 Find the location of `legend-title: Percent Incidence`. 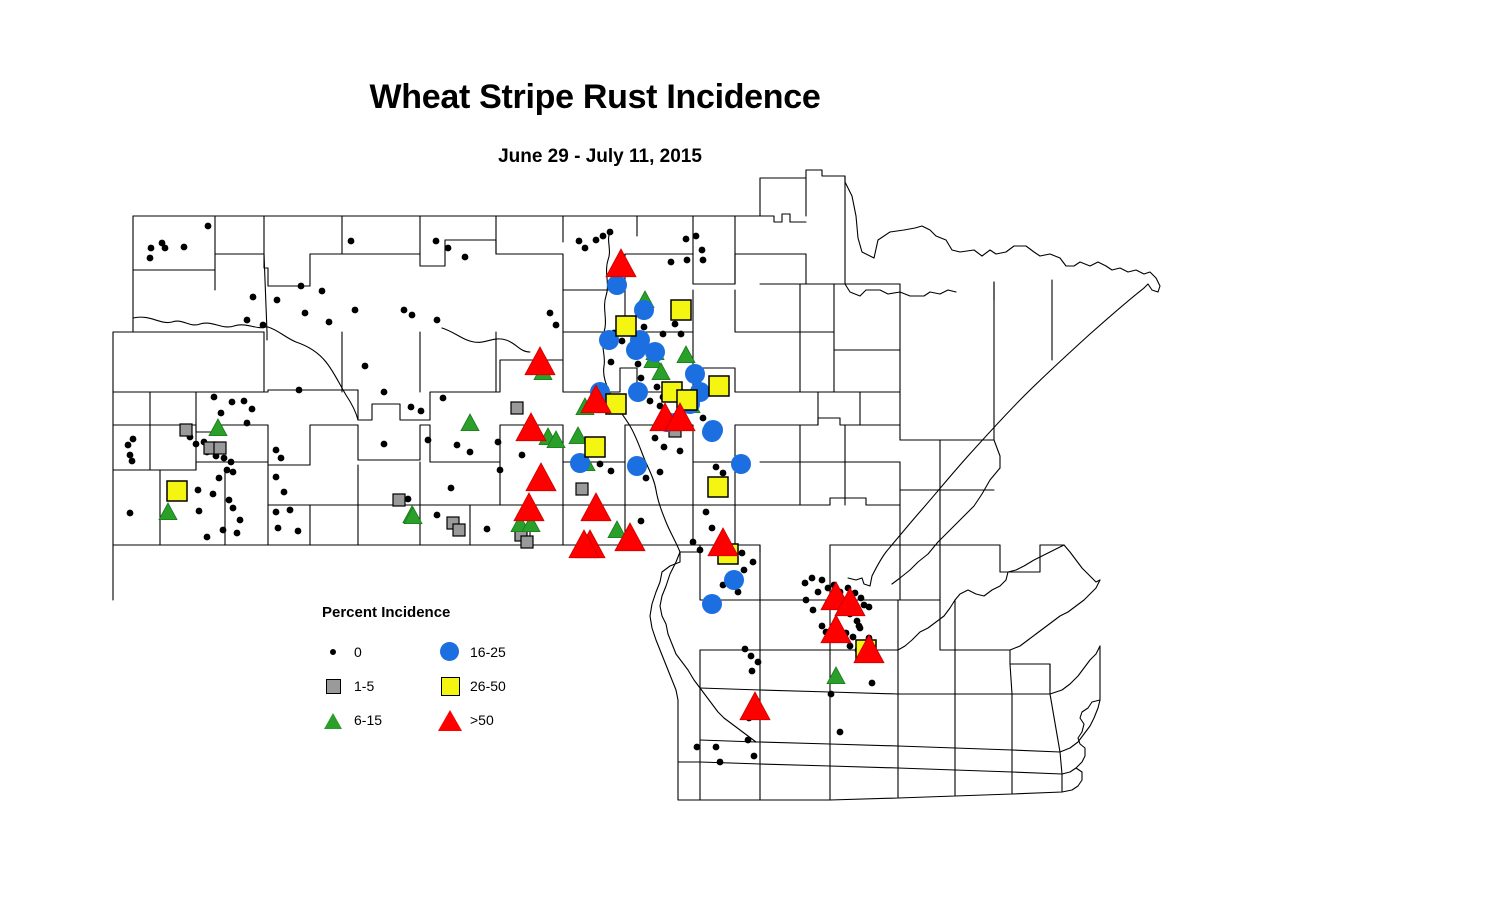

legend-title: Percent Incidence is located at coordinates (386, 612).